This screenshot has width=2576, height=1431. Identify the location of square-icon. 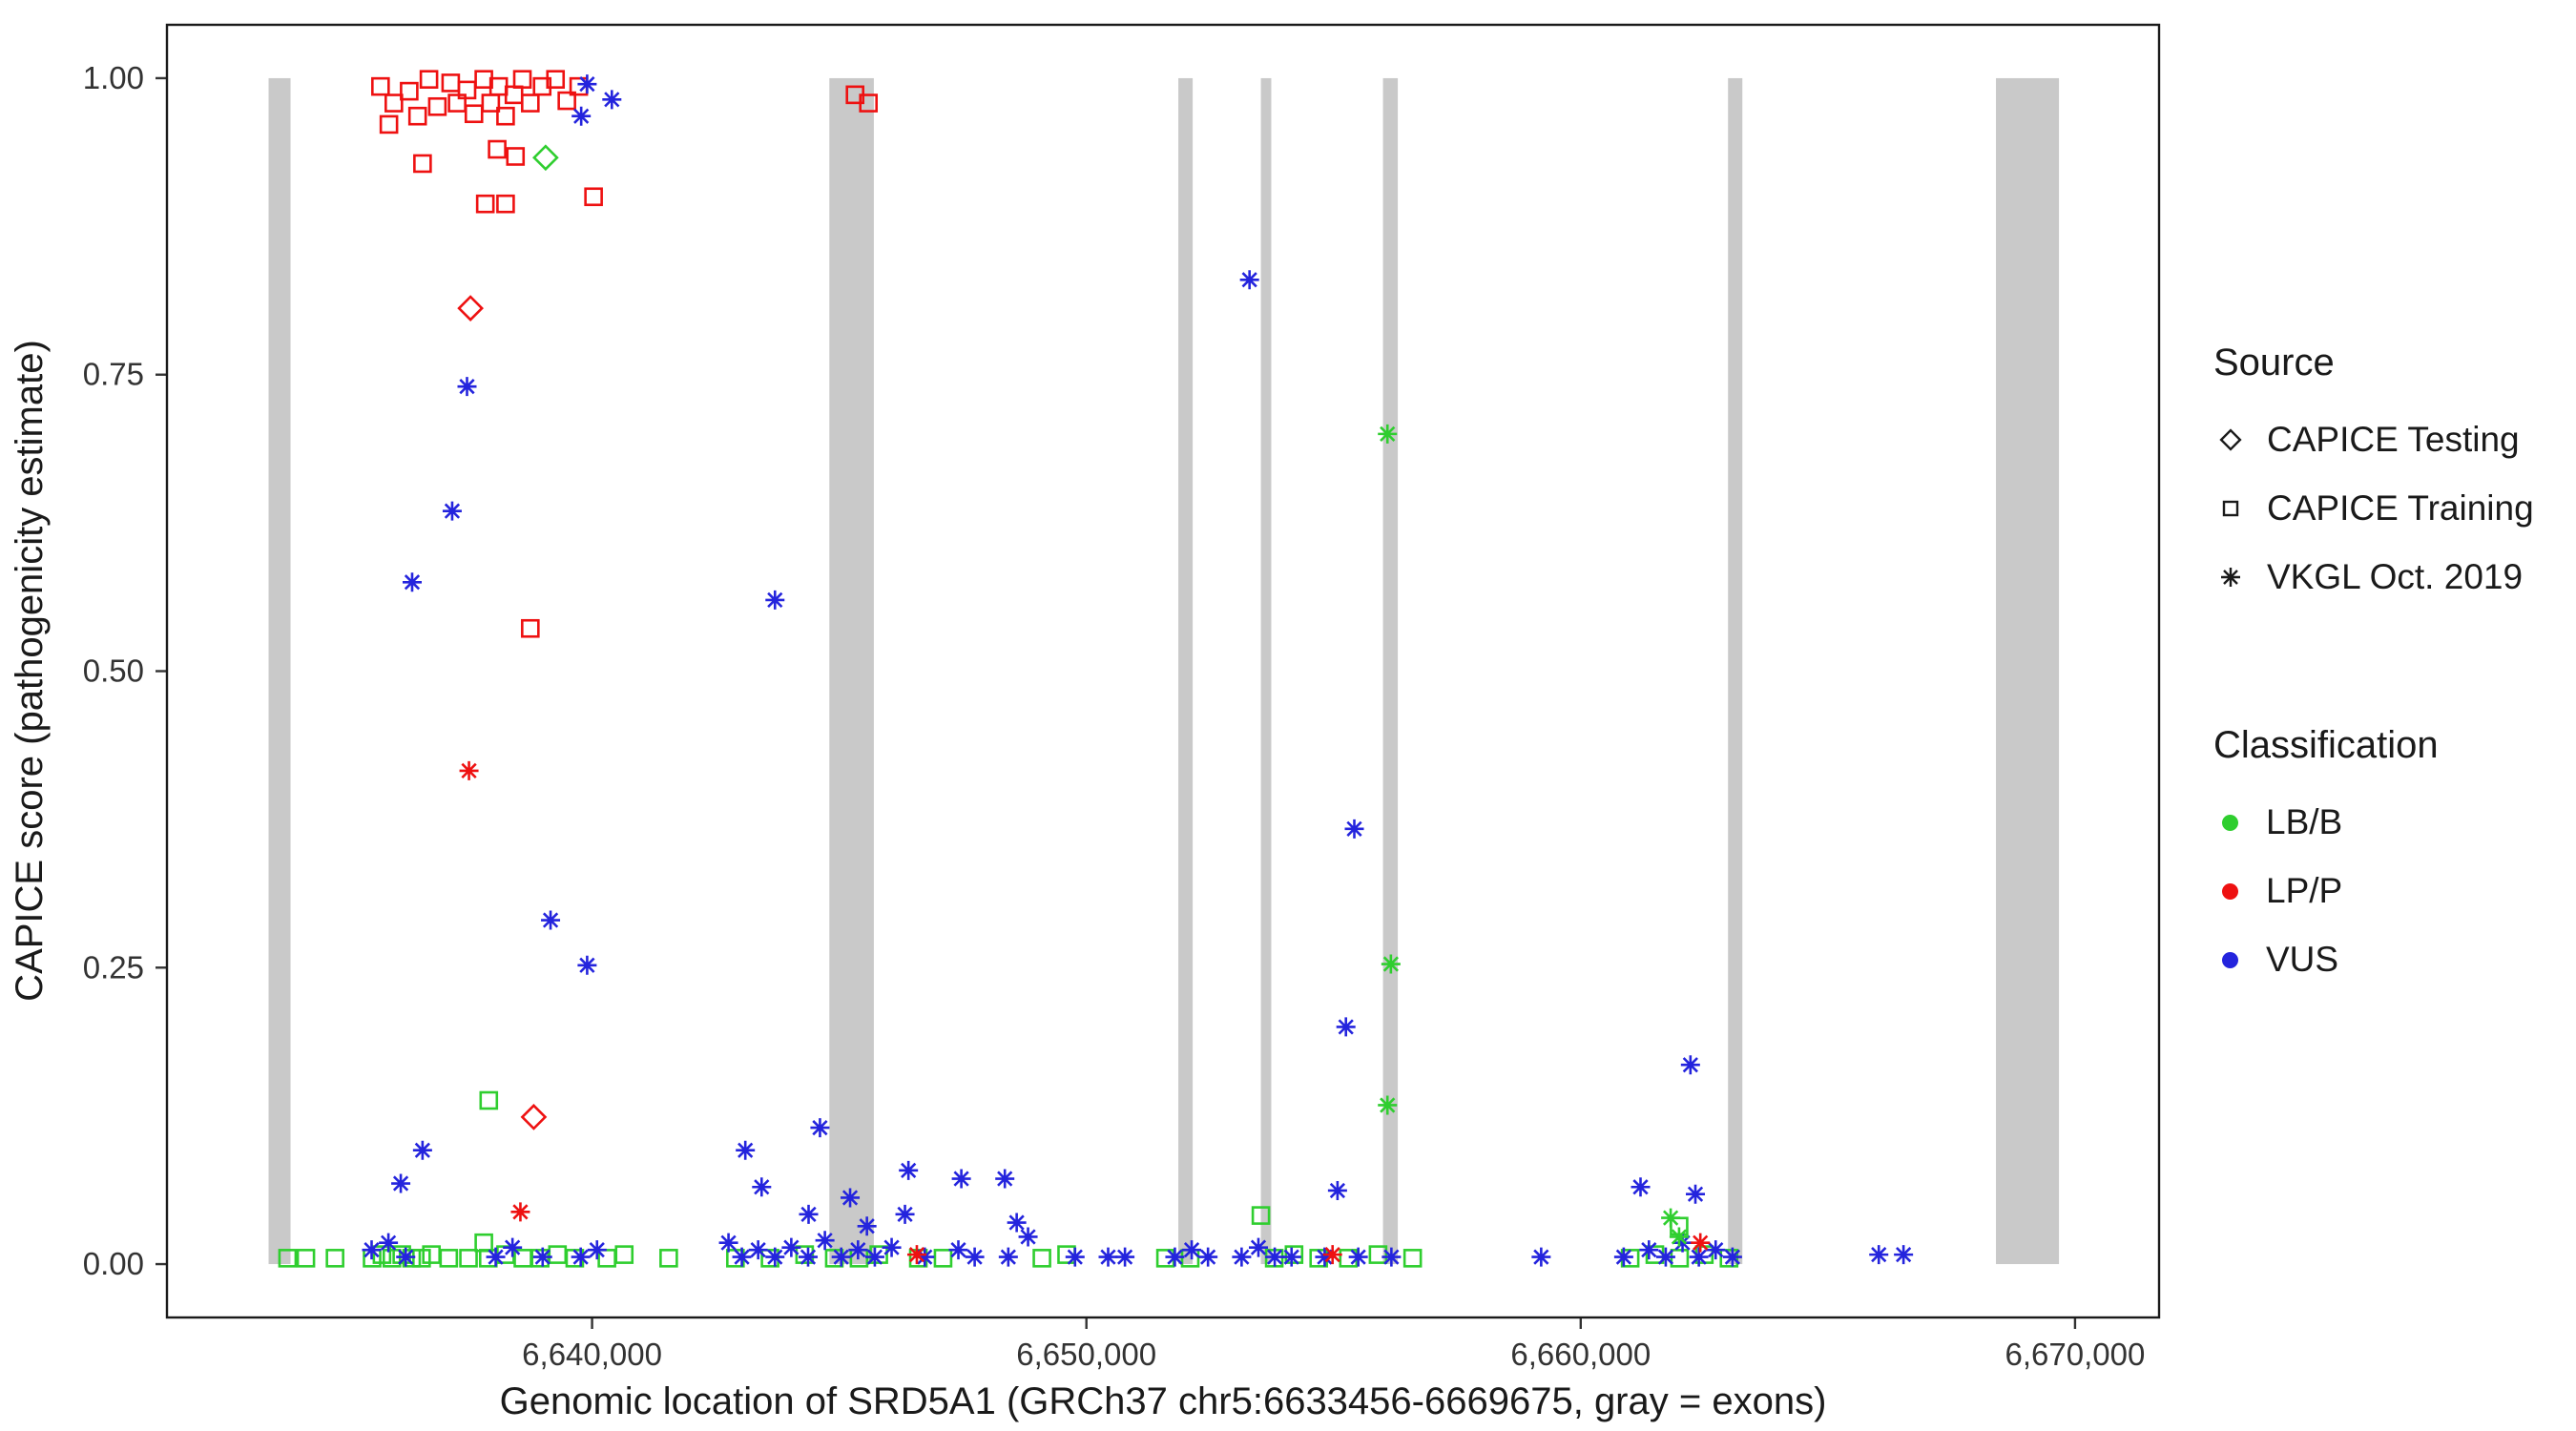
(2230, 508).